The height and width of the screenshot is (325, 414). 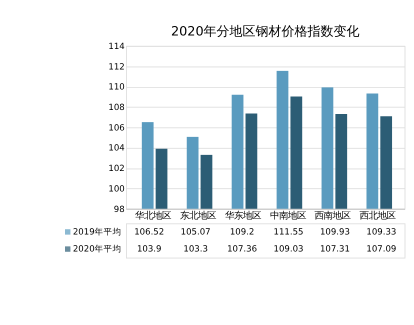 What do you see at coordinates (242, 216) in the screenshot?
I see `x-tick-label: 华东地区` at bounding box center [242, 216].